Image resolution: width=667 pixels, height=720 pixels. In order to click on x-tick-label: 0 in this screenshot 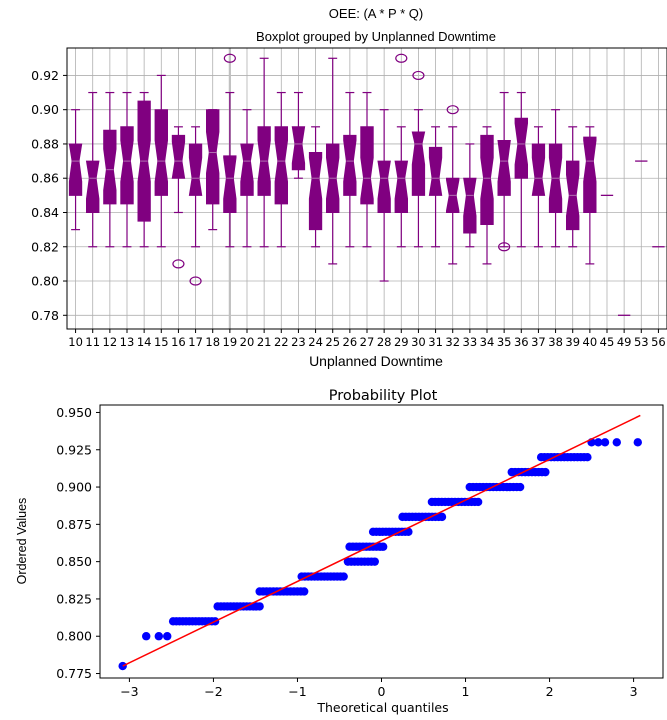, I will do `click(382, 691)`.